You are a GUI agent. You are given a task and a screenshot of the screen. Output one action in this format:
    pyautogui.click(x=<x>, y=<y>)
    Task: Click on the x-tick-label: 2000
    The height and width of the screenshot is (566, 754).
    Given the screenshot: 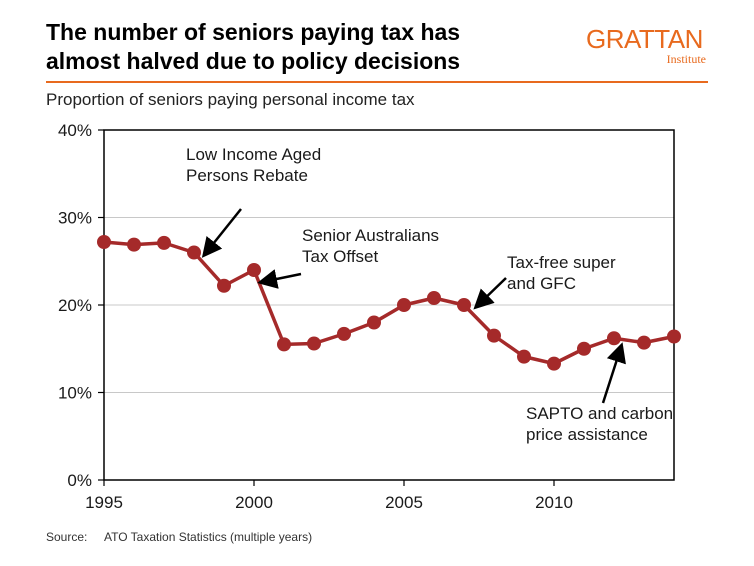 What is the action you would take?
    pyautogui.click(x=254, y=502)
    